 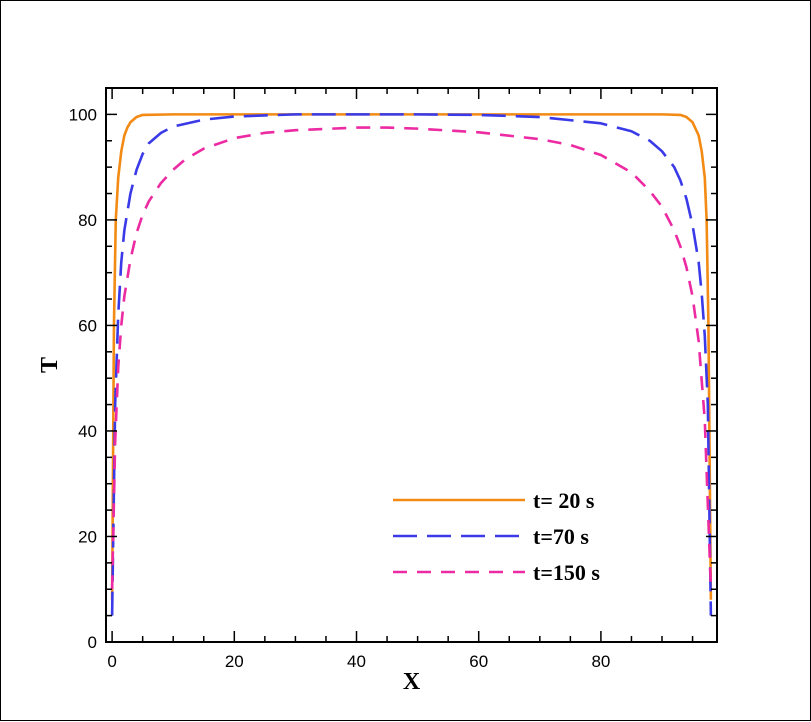 What do you see at coordinates (92, 642) in the screenshot?
I see `y-tick-label: 0` at bounding box center [92, 642].